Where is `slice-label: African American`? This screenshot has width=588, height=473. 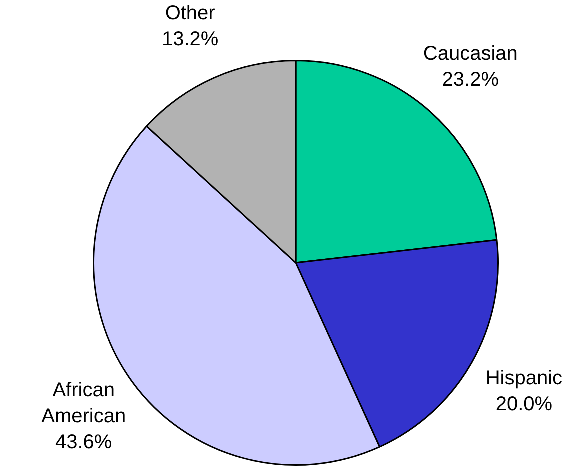 slice-label: African American is located at coordinates (84, 404).